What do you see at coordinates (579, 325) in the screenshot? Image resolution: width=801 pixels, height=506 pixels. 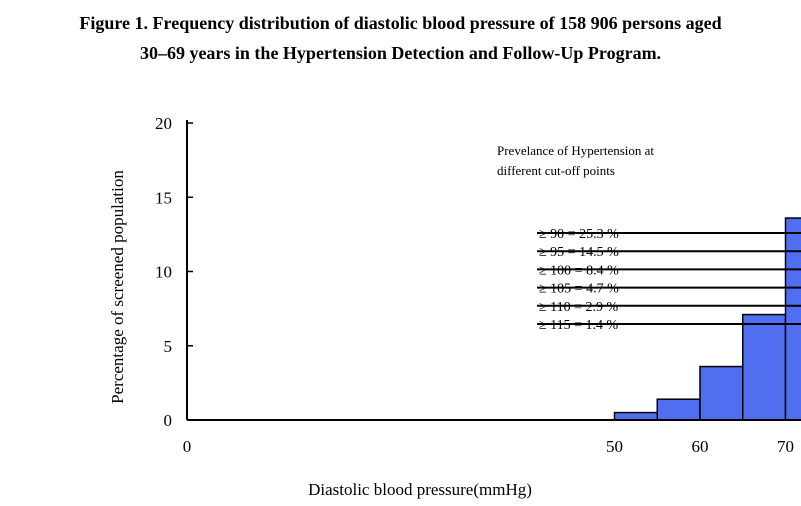 I see `cutoff-label-115: ≥ 115 = 1.4 %` at bounding box center [579, 325].